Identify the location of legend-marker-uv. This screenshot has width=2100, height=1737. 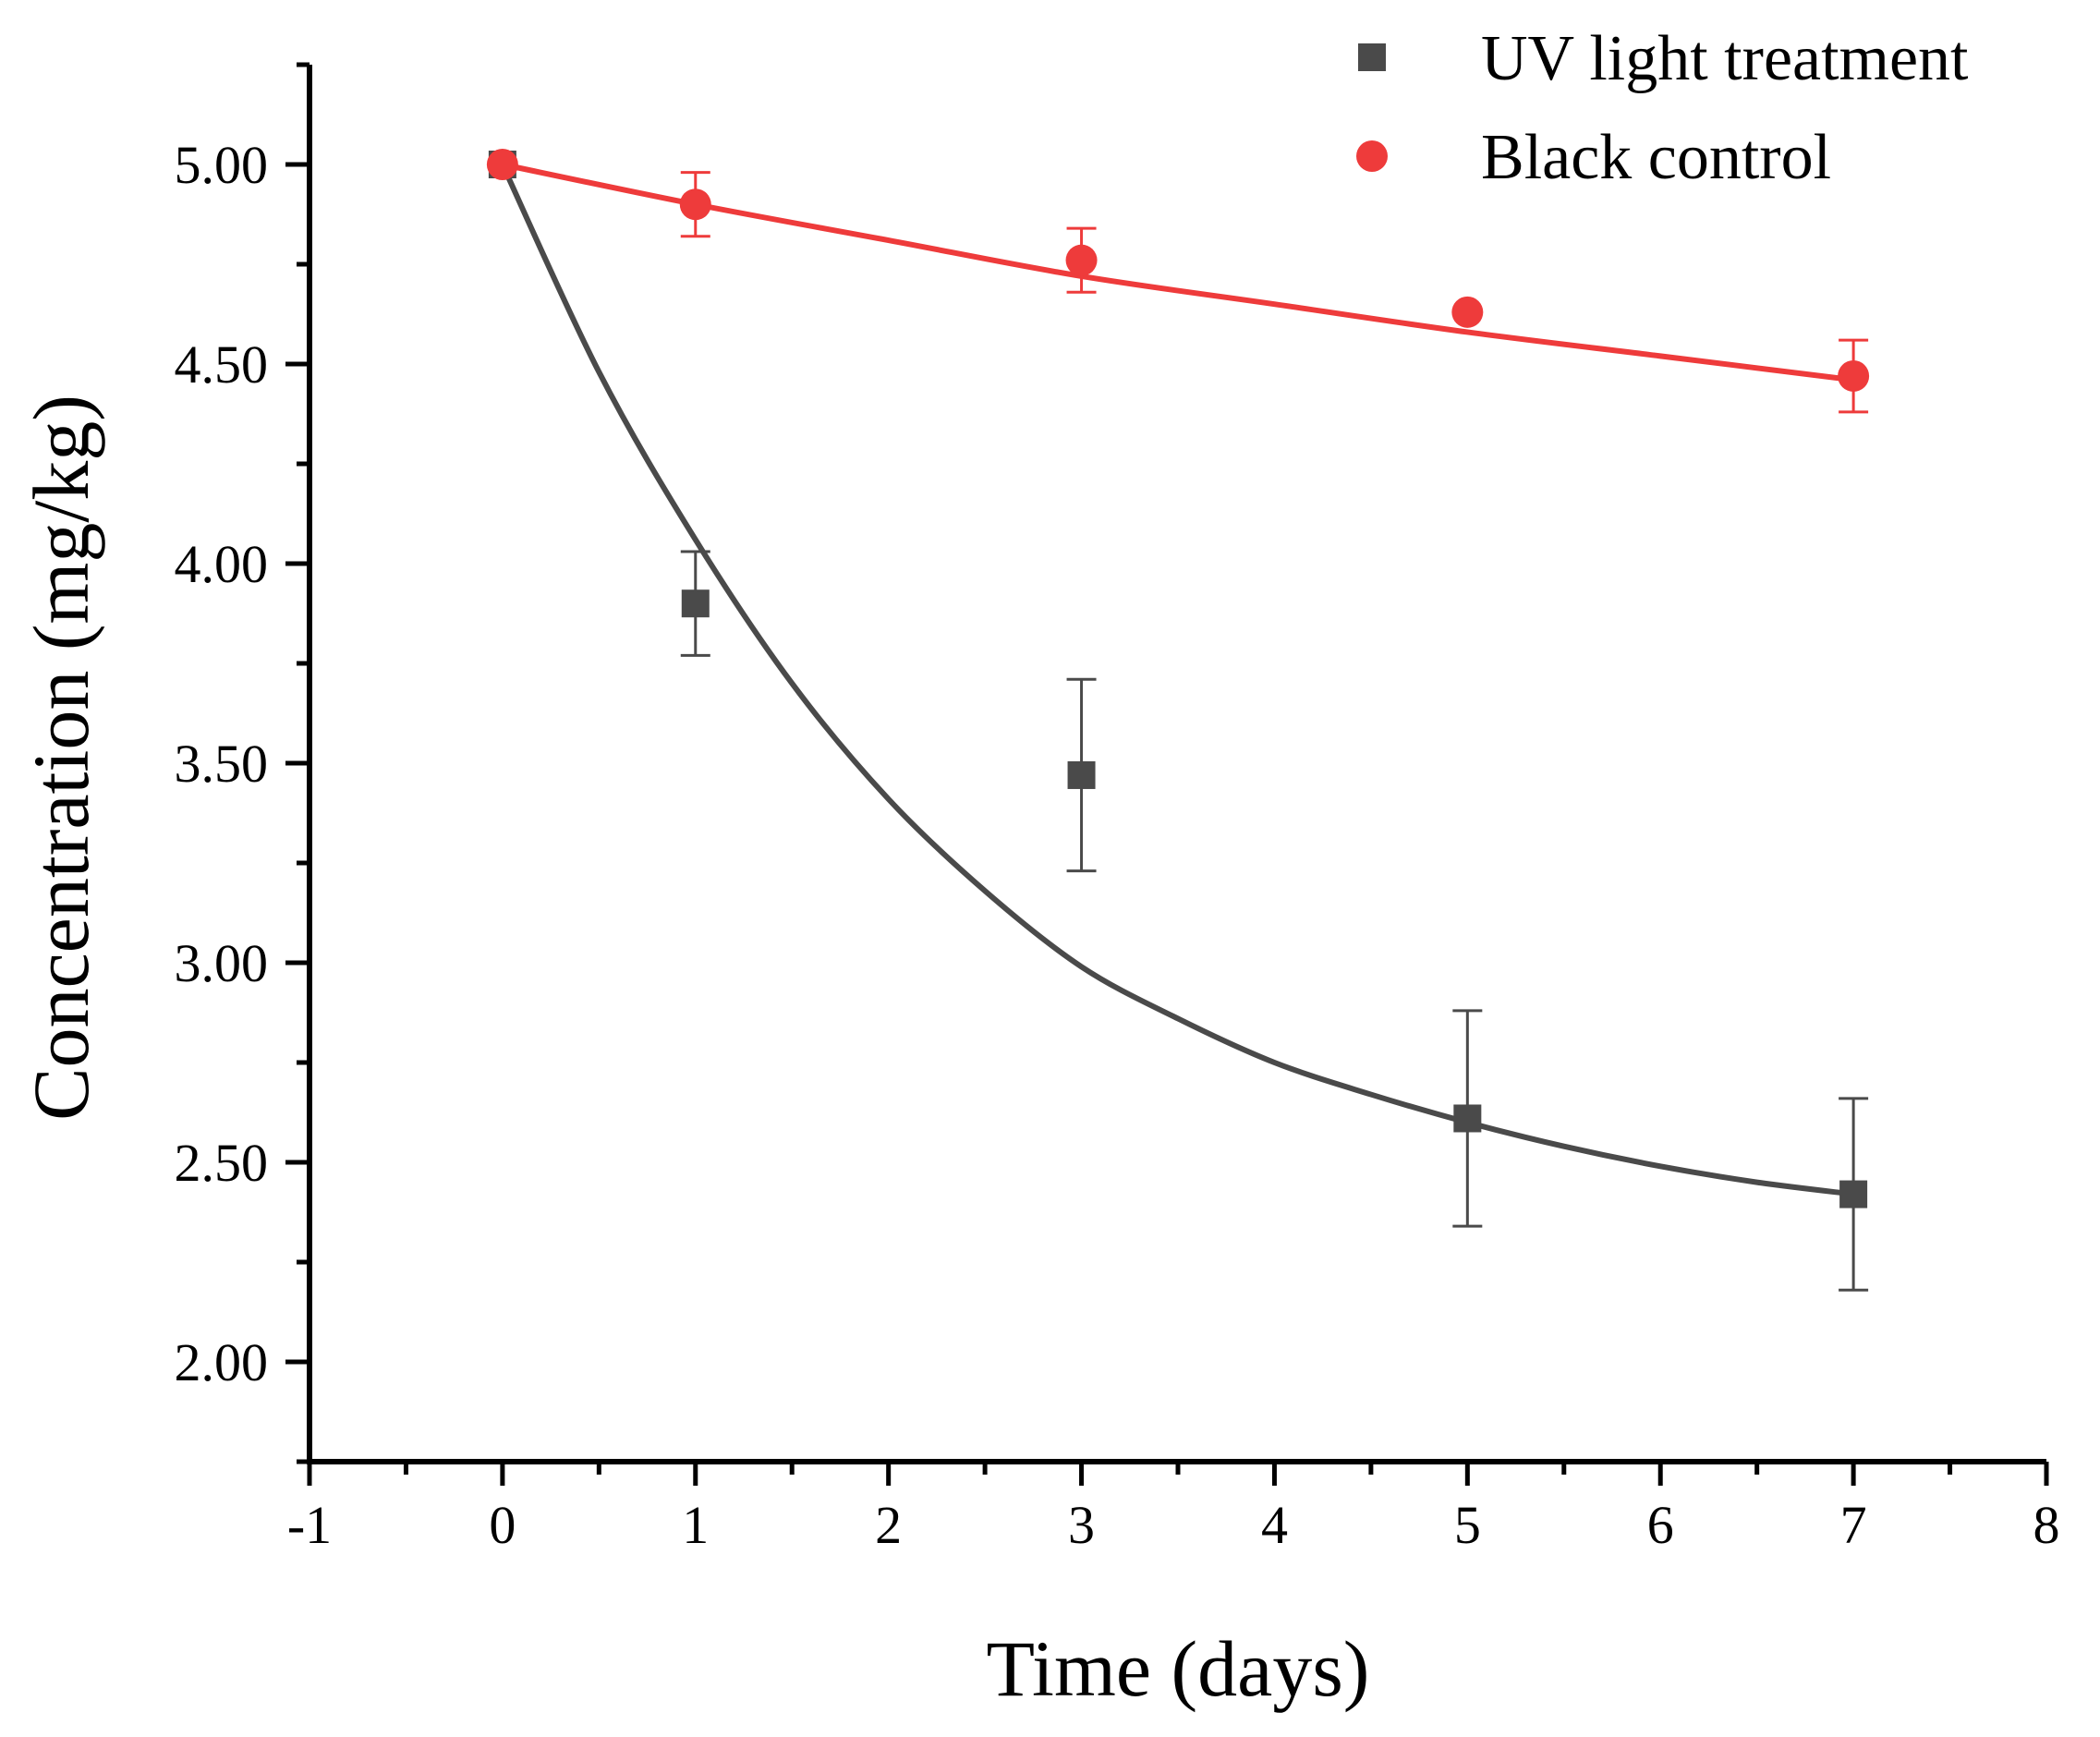
(1372, 57).